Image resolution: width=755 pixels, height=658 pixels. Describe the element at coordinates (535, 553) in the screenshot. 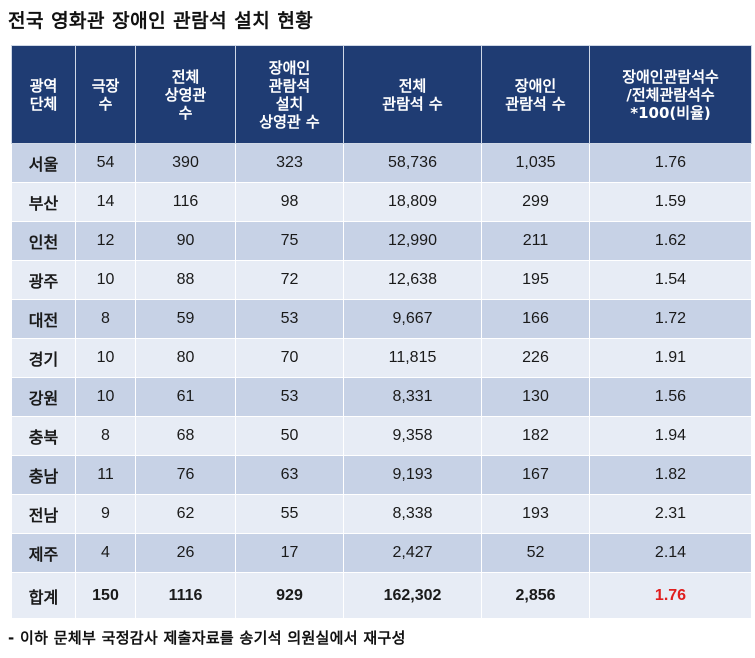

I see `cell-accessible-seats: 52` at that location.